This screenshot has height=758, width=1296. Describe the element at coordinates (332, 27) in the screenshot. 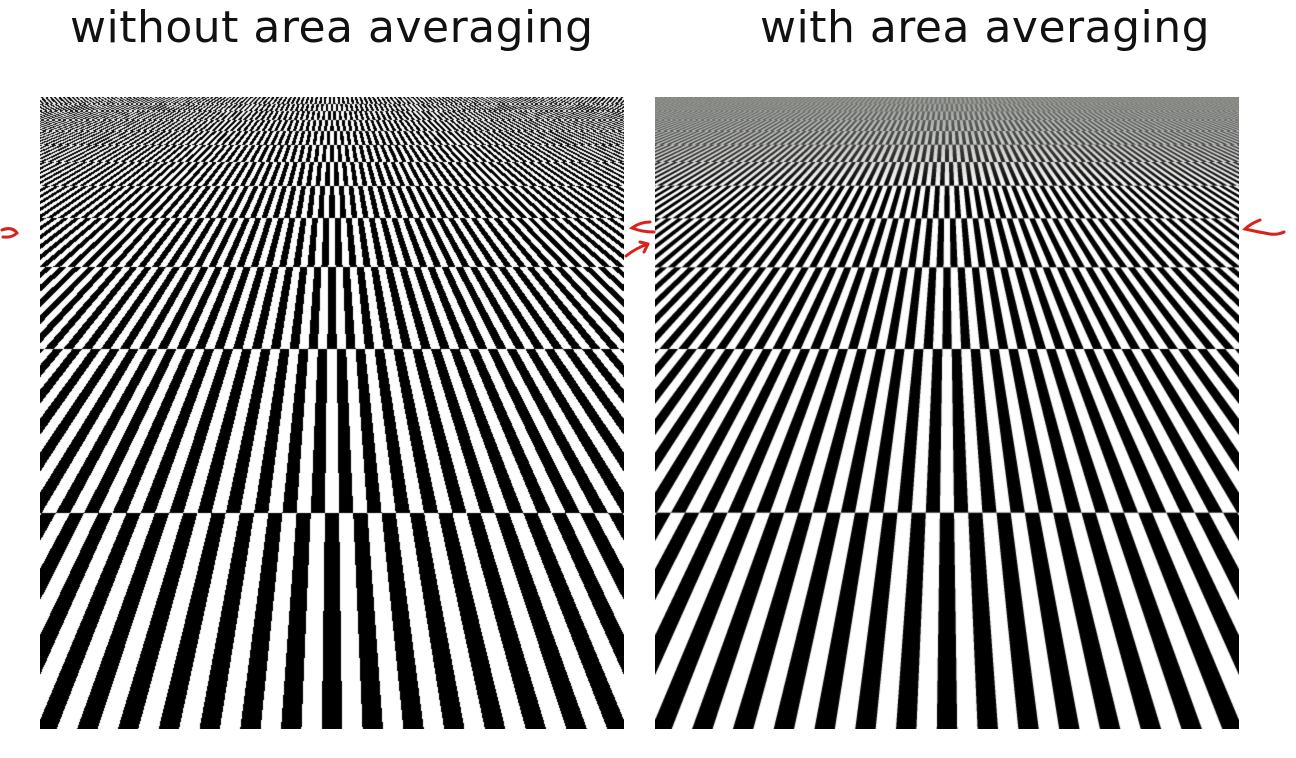

I see `title-without-area-averaging: without area averaging` at that location.